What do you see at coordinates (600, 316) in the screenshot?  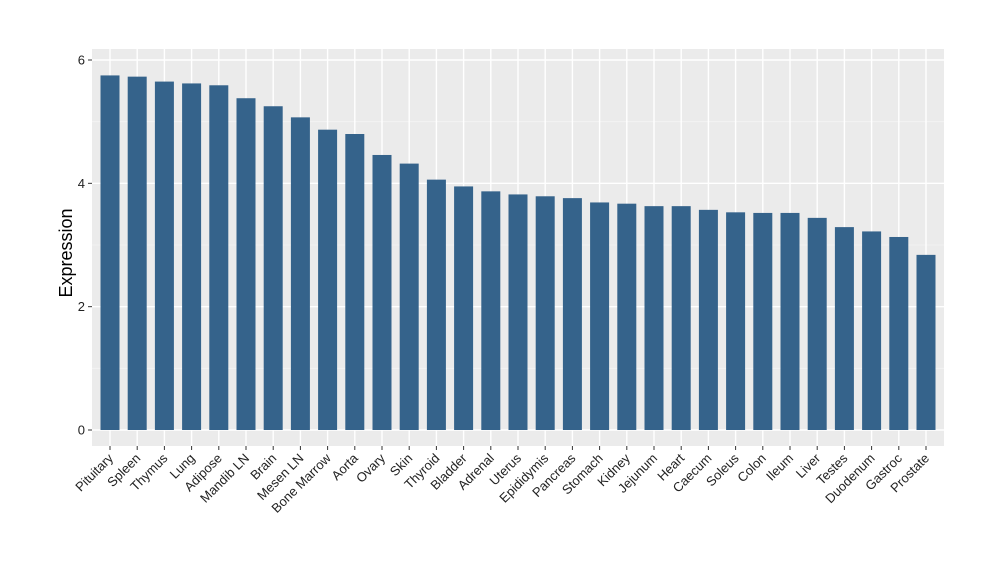 I see `bar-stomach` at bounding box center [600, 316].